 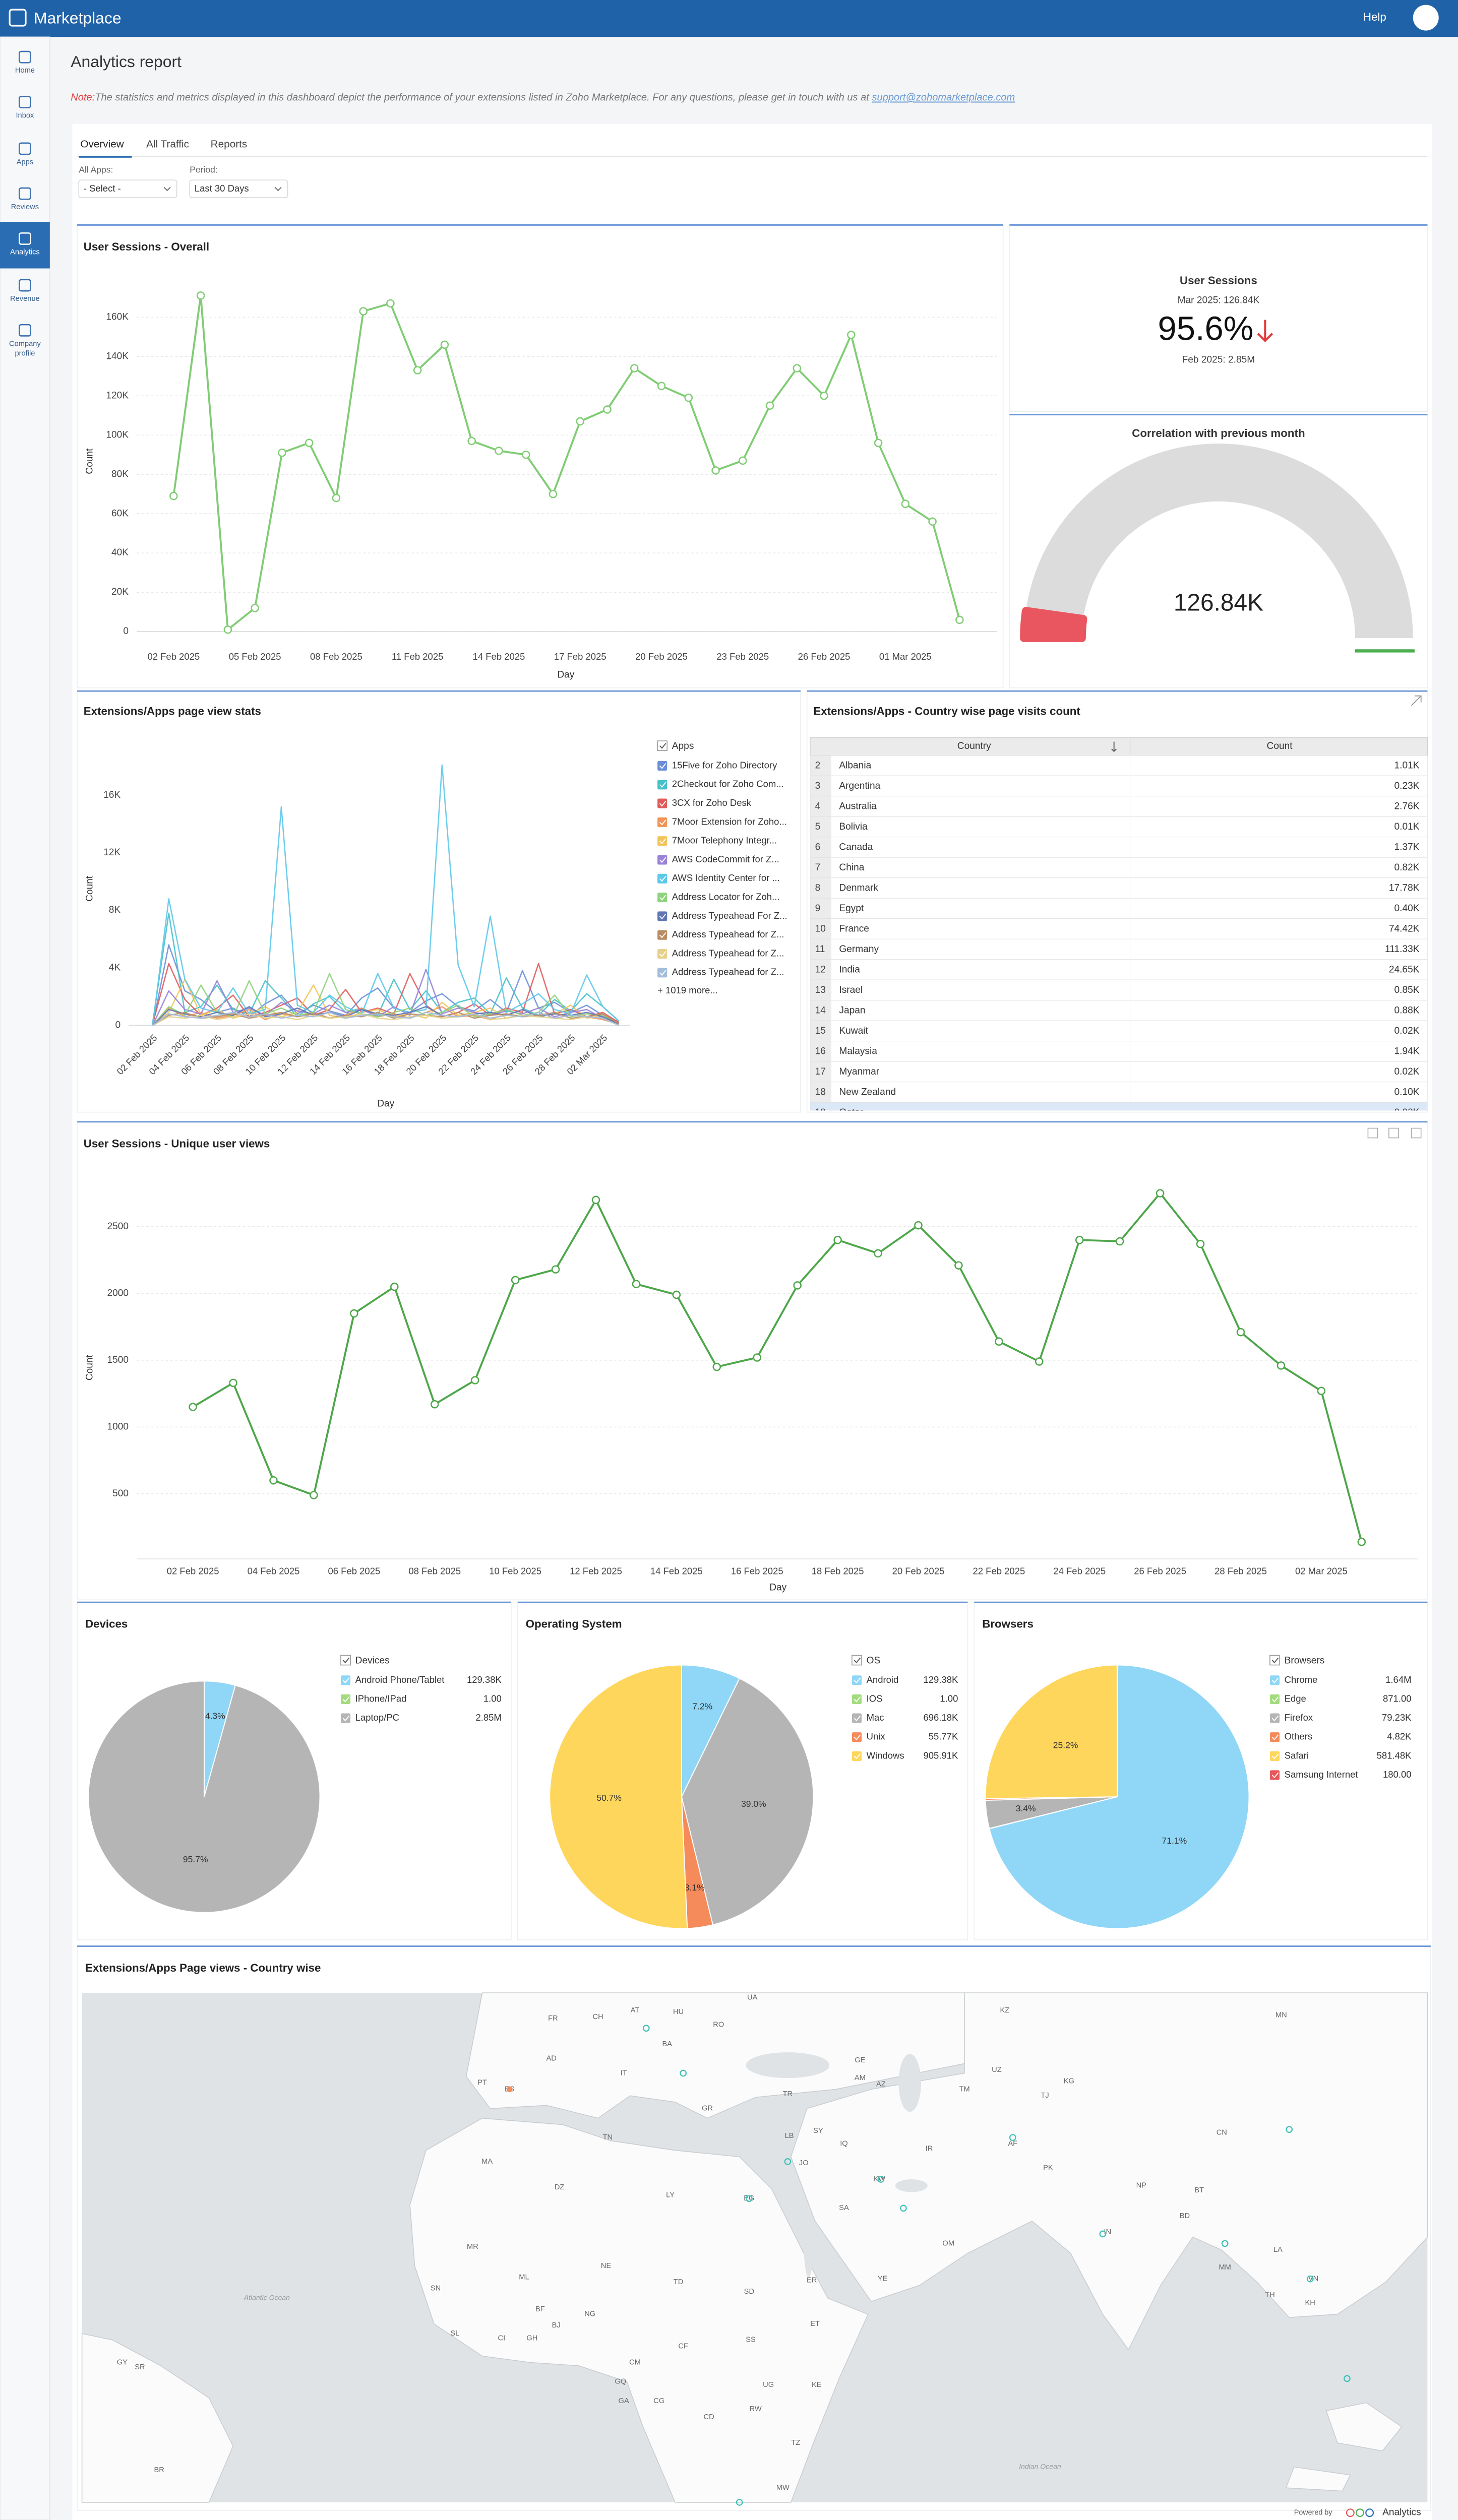 What do you see at coordinates (400, 1679) in the screenshot?
I see `legend-label: Android Phone/Tablet` at bounding box center [400, 1679].